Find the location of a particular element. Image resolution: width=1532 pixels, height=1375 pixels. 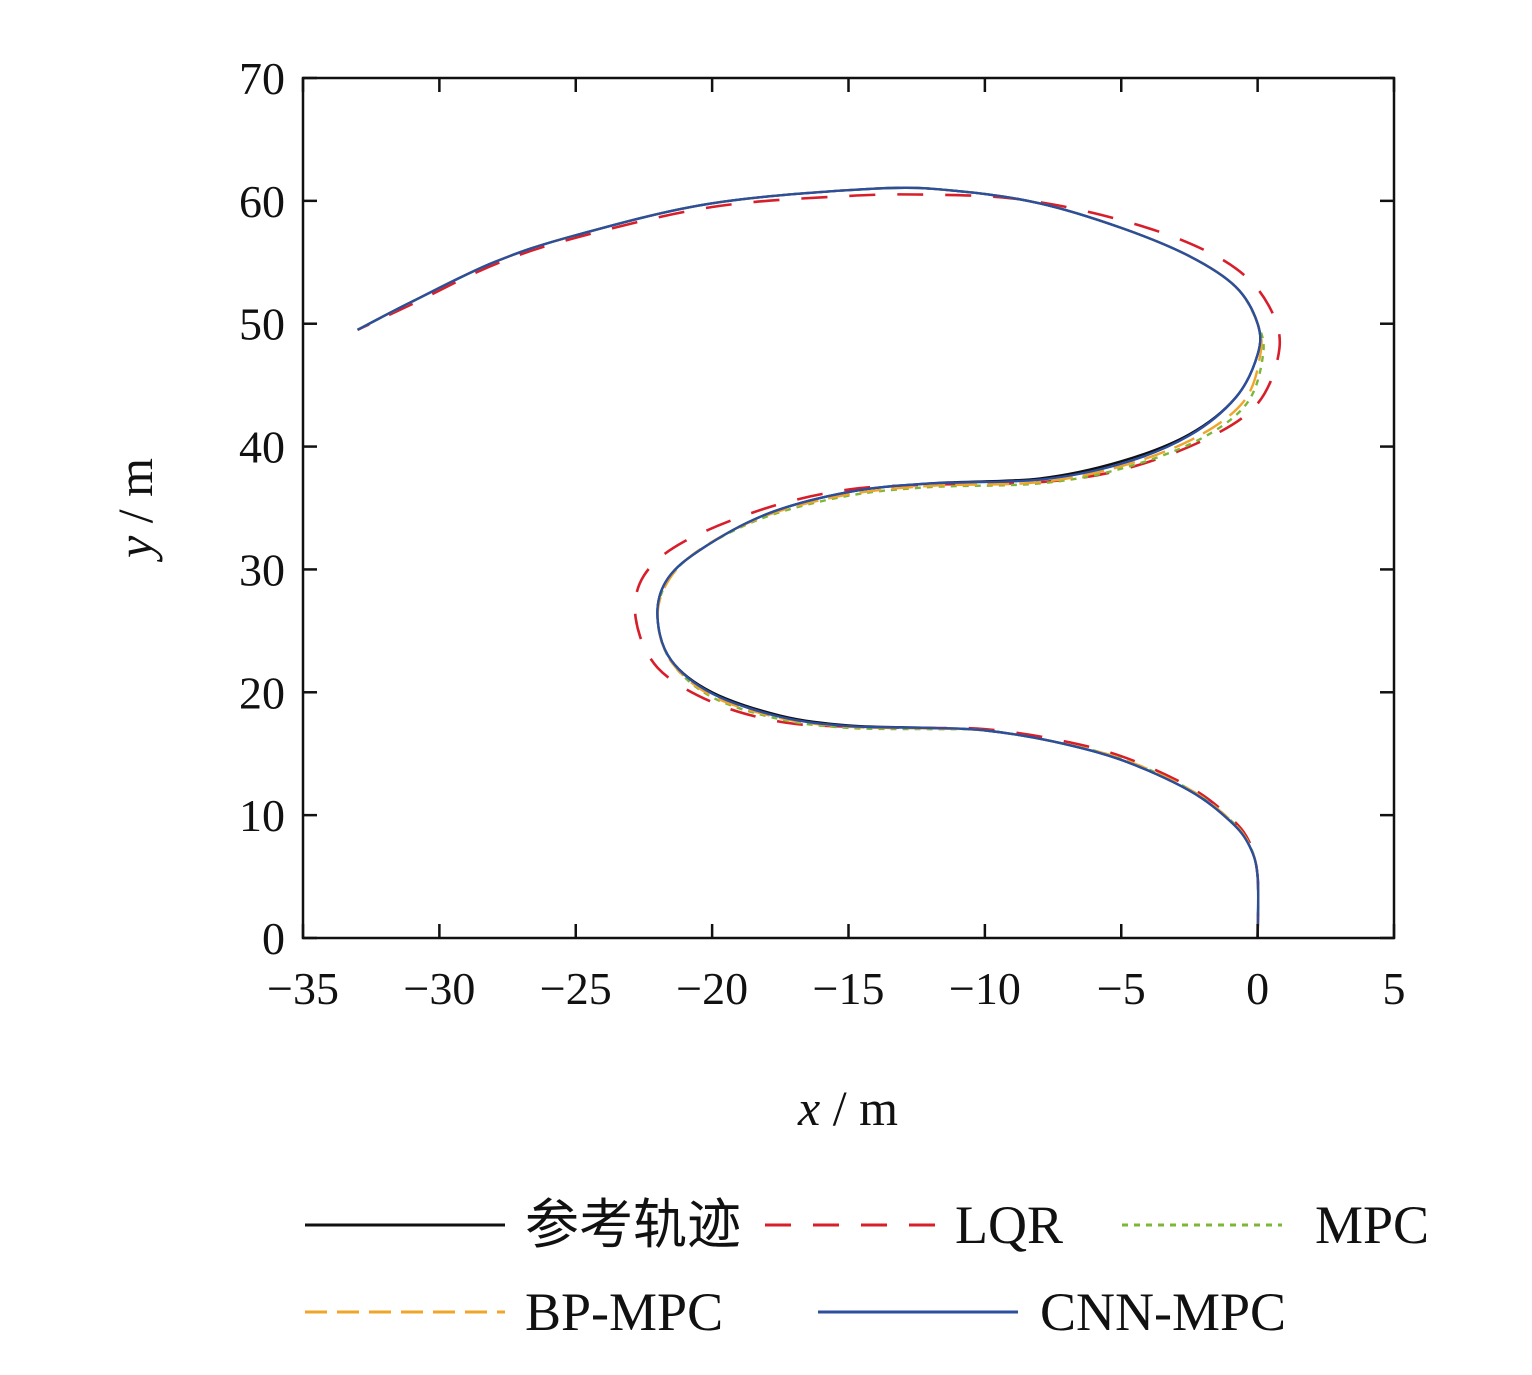

x-tick-label: −10 is located at coordinates (985, 988).